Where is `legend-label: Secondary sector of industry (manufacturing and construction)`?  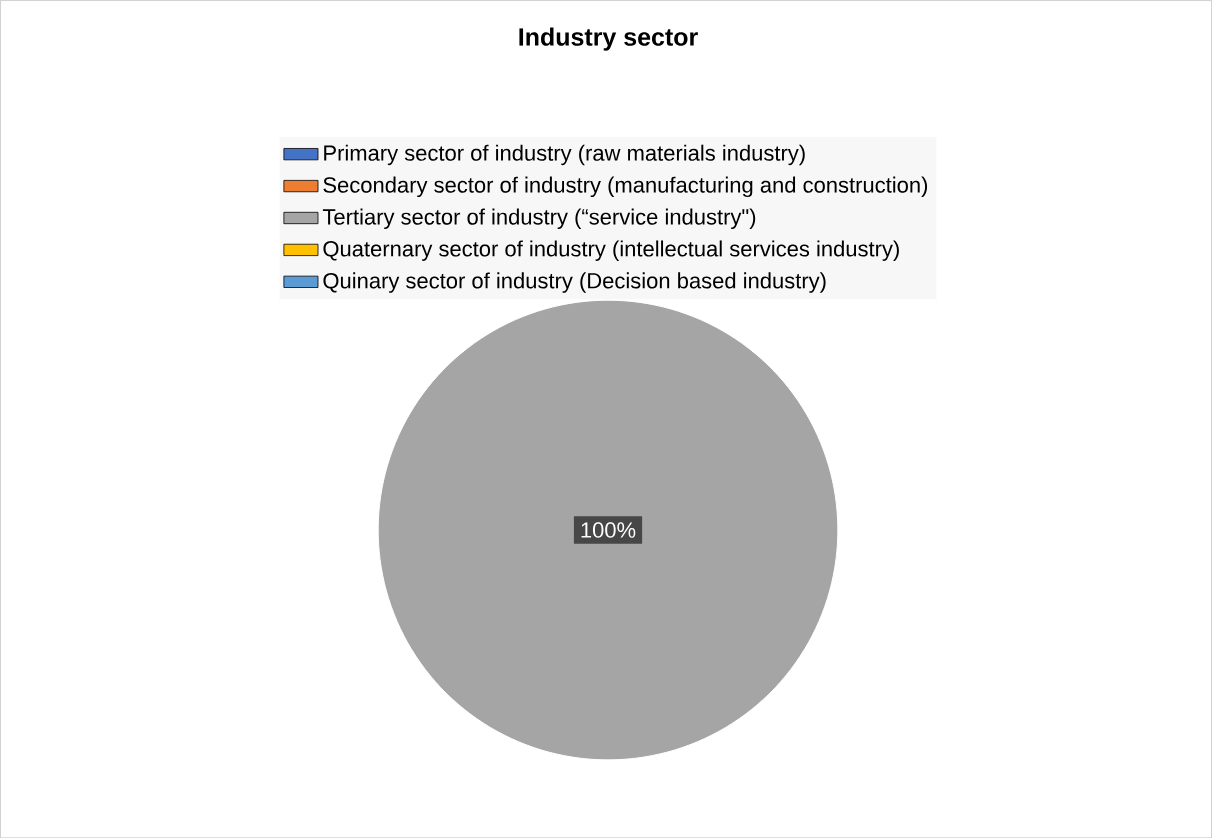
legend-label: Secondary sector of industry (manufacturing and construction) is located at coordinates (625, 186).